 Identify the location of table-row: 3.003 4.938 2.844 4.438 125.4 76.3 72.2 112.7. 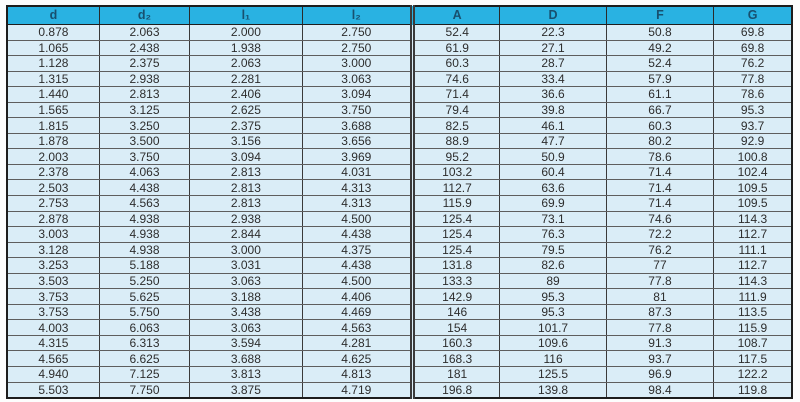
(399, 234).